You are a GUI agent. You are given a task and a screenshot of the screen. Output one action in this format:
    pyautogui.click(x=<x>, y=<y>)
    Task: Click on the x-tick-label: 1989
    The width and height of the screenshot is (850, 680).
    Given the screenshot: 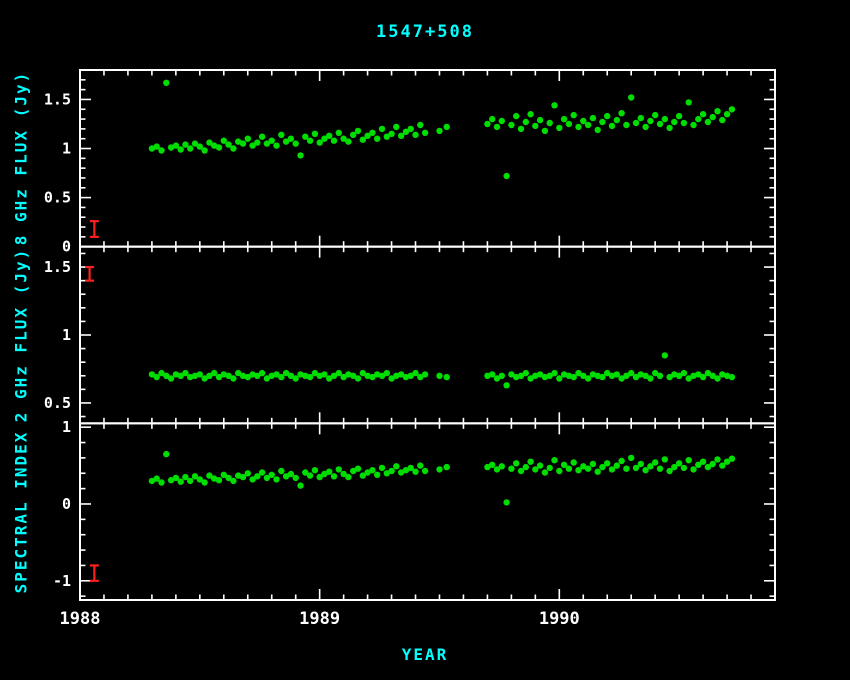 What is the action you would take?
    pyautogui.click(x=319, y=619)
    